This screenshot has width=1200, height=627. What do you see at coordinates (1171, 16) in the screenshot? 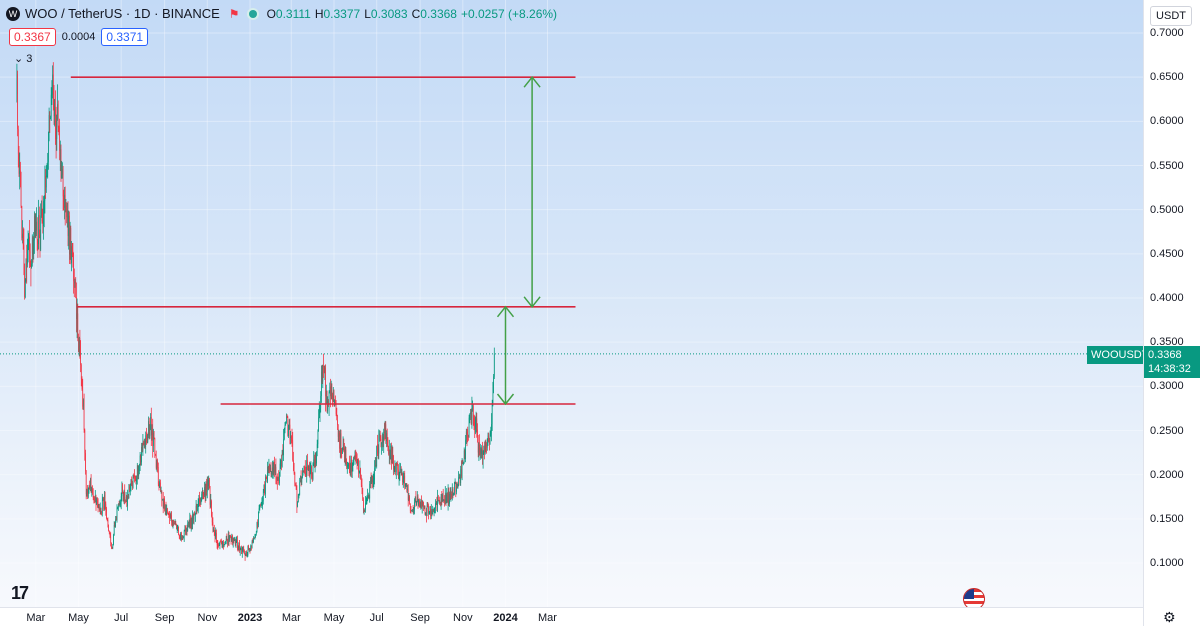
I see `currency-button: USDT` at bounding box center [1171, 16].